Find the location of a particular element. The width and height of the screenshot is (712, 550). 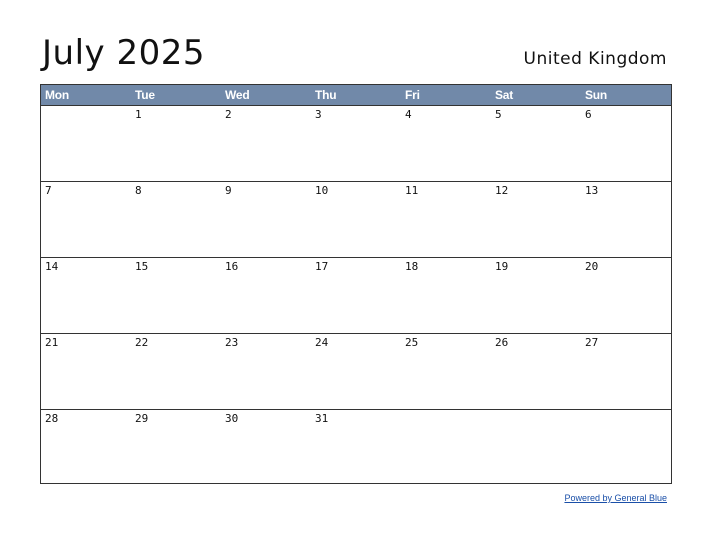

day-cell: 23 is located at coordinates (232, 342).